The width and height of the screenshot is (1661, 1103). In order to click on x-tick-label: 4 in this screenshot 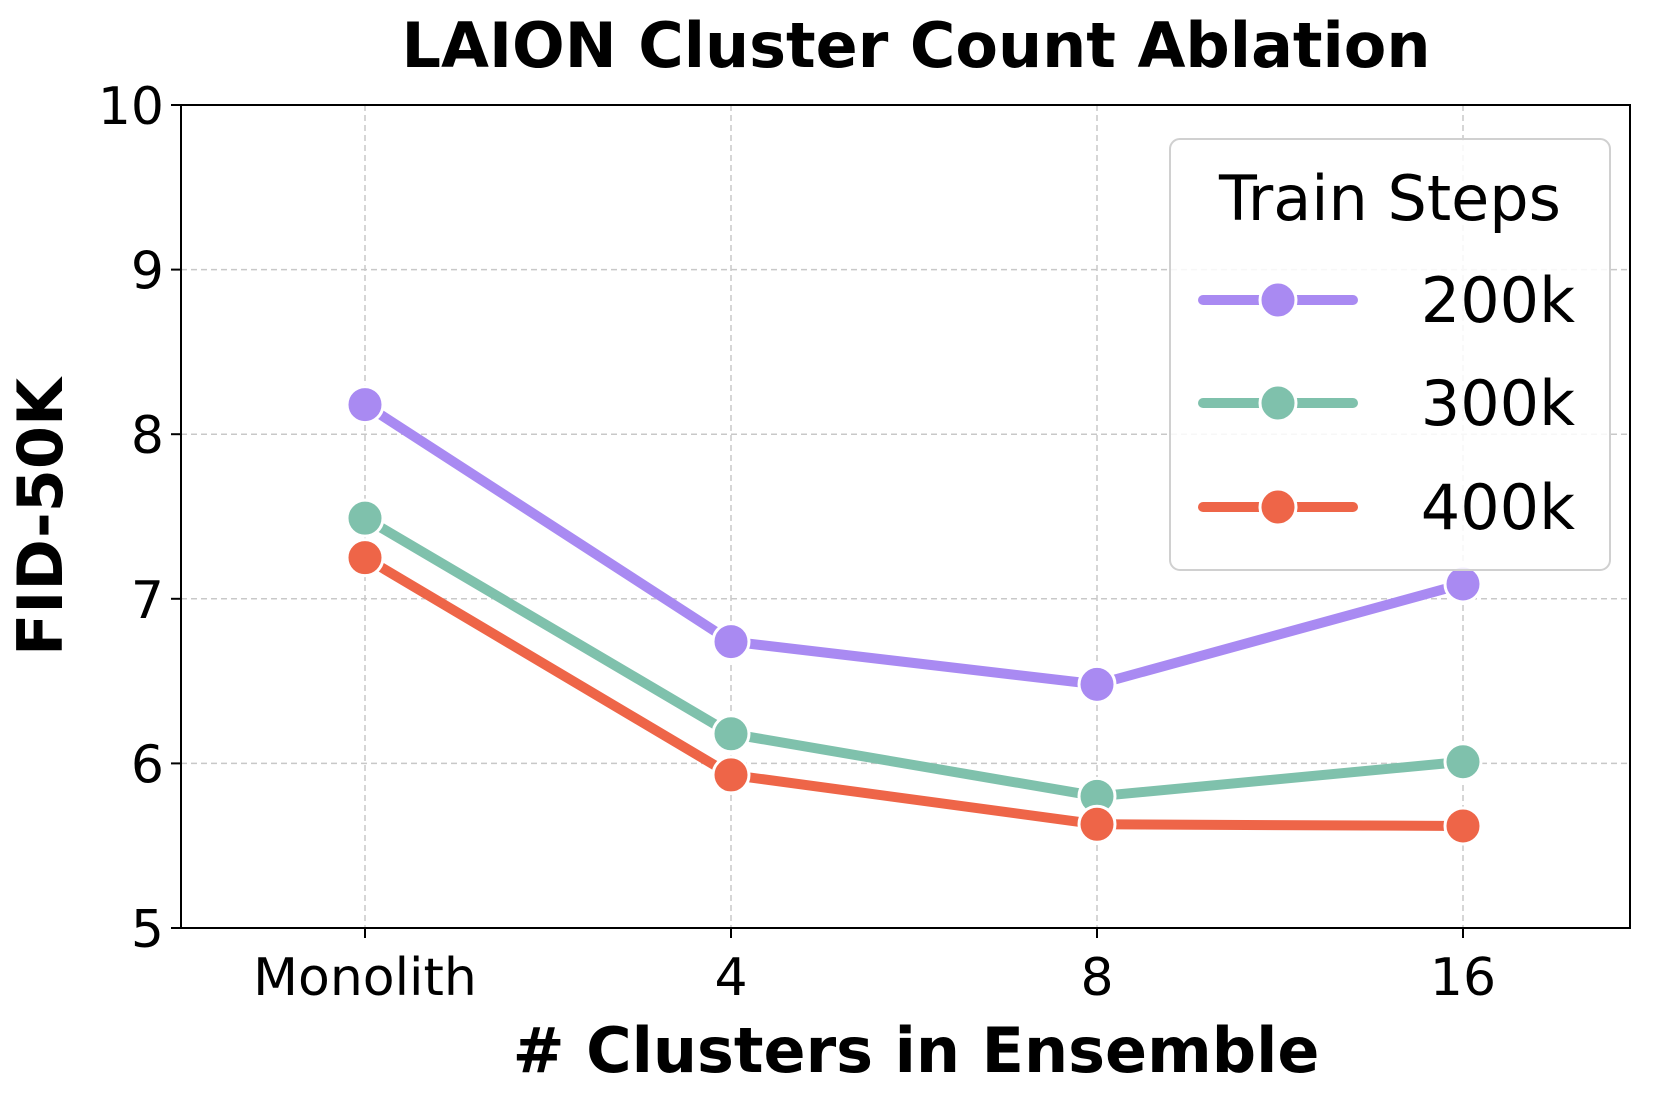, I will do `click(730, 978)`.